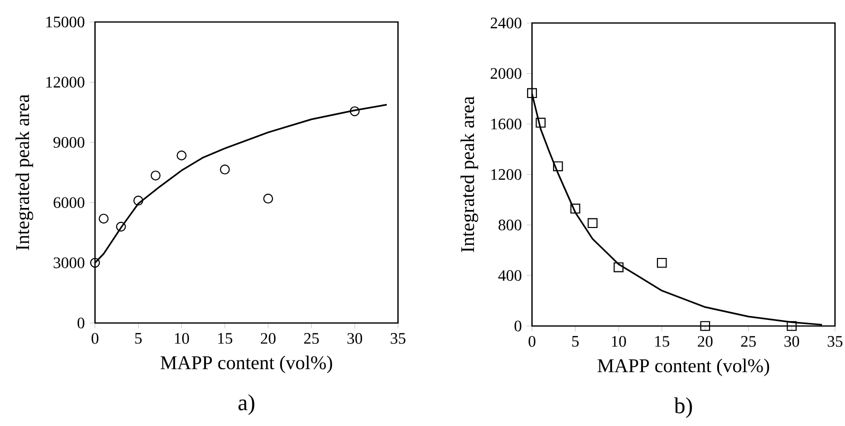  What do you see at coordinates (506, 23) in the screenshot?
I see `y-tick-label: 2400` at bounding box center [506, 23].